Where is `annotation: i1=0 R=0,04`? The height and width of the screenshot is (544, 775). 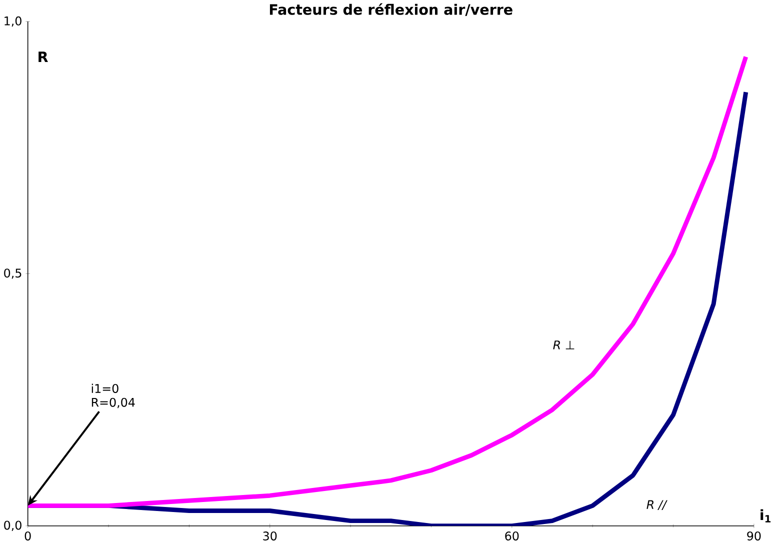
annotation: i1=0 R=0,04 is located at coordinates (113, 396).